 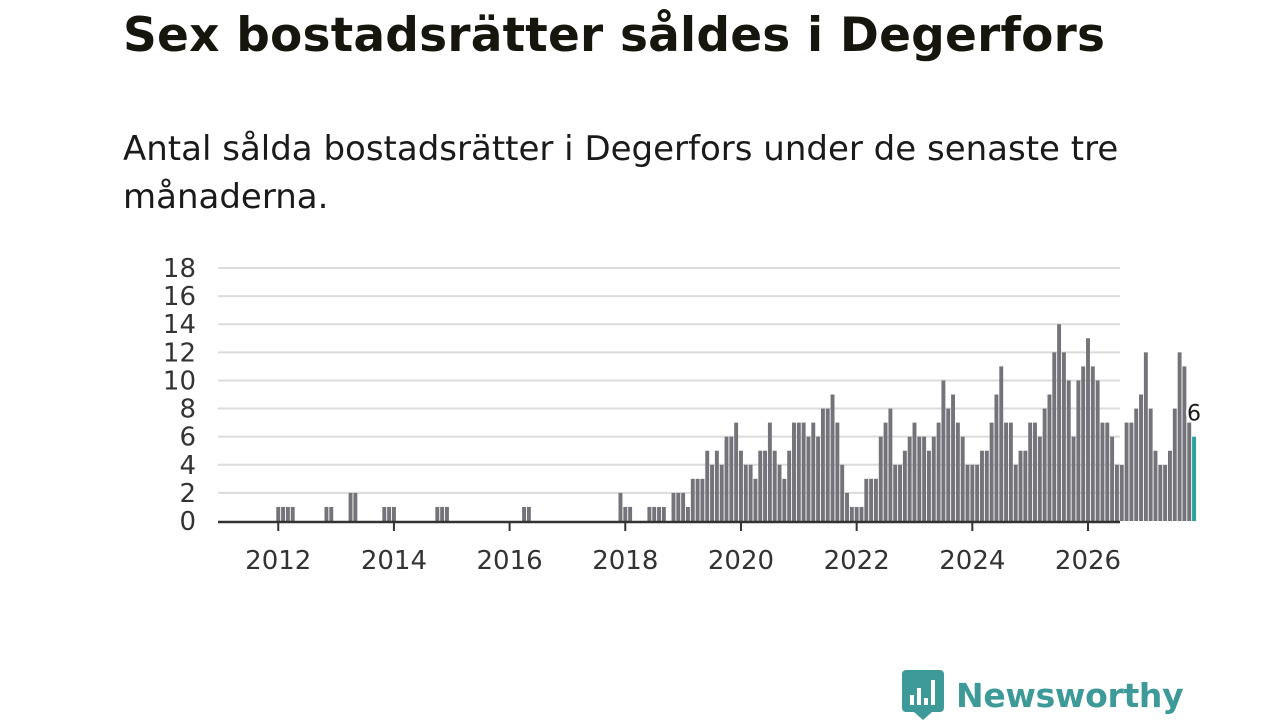 I want to click on last-value-label: 6, so click(x=1194, y=414).